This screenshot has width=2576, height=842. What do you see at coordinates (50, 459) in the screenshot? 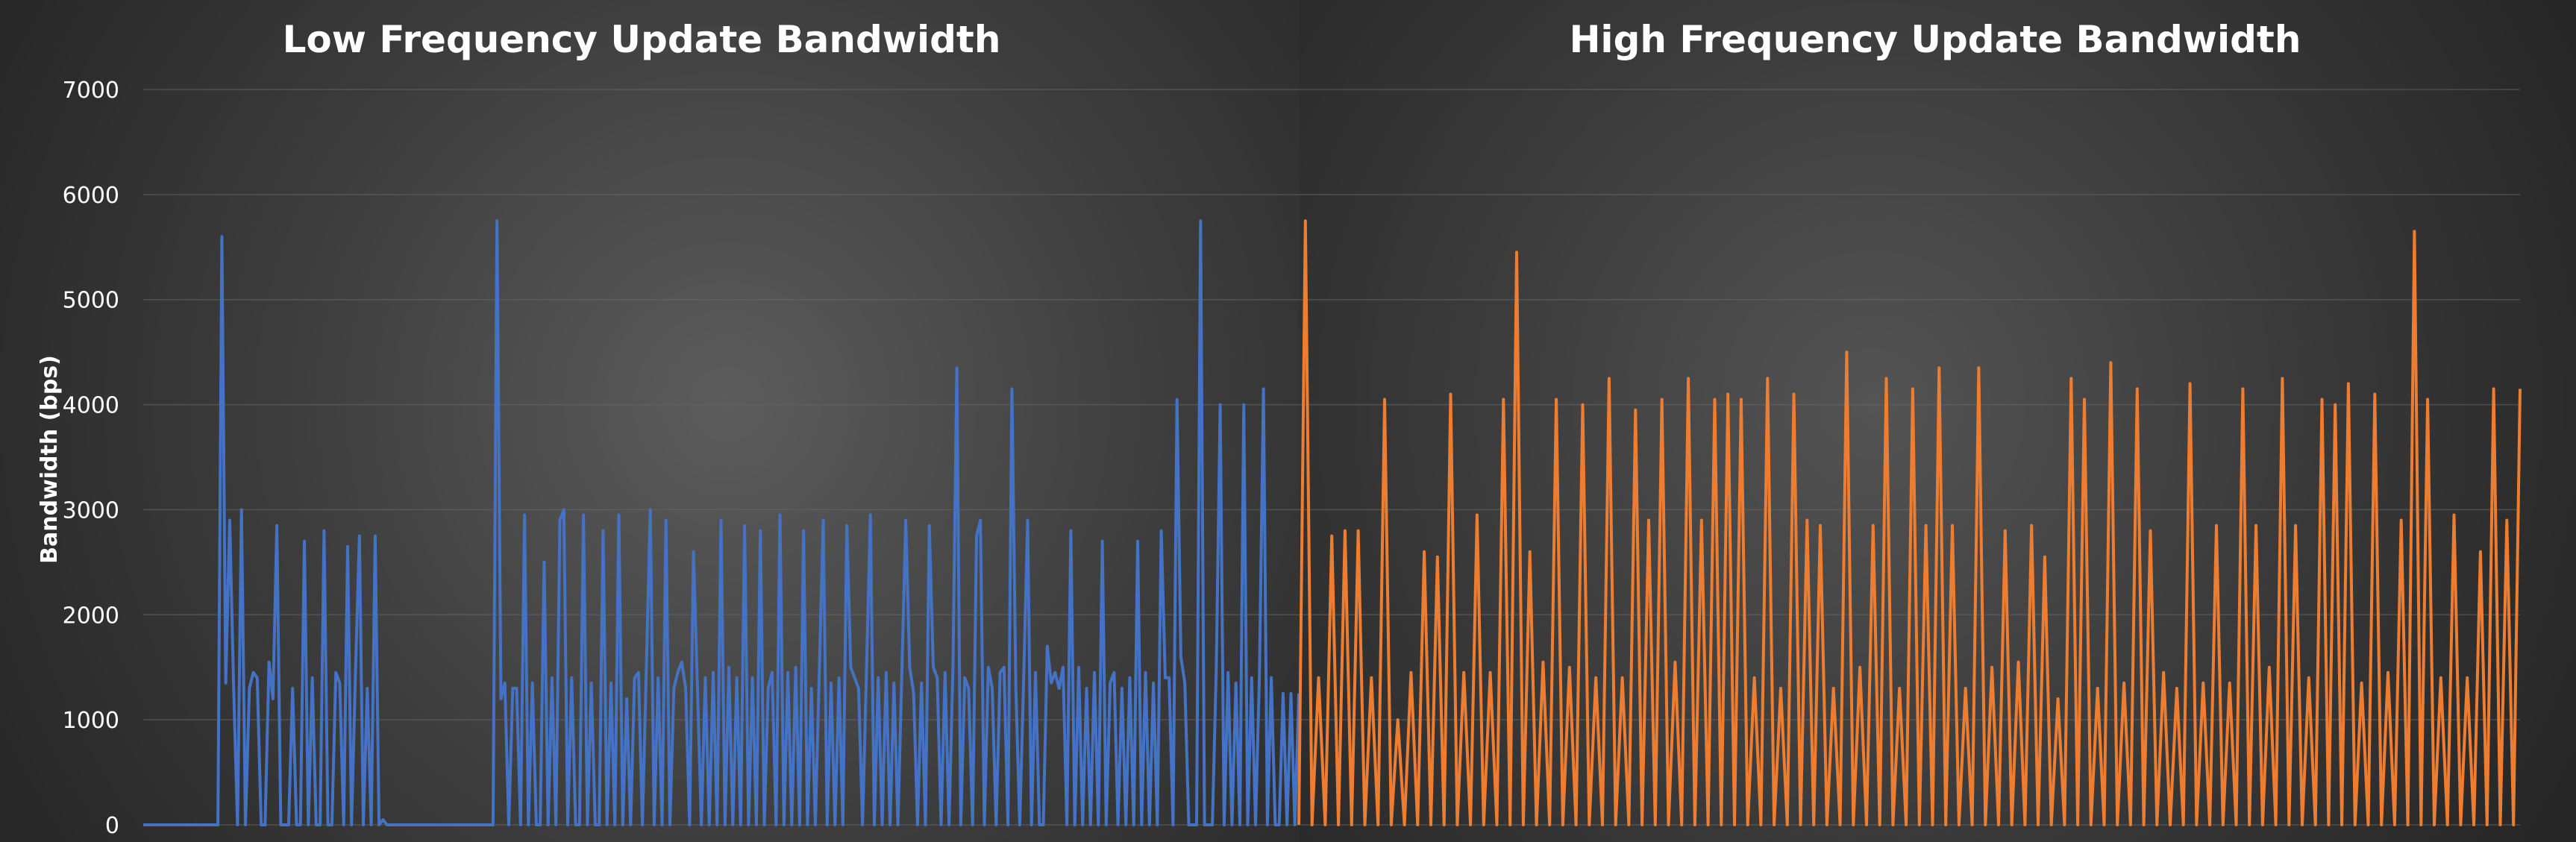
I see `y-axis-label: Bandwidth (bps)` at bounding box center [50, 459].